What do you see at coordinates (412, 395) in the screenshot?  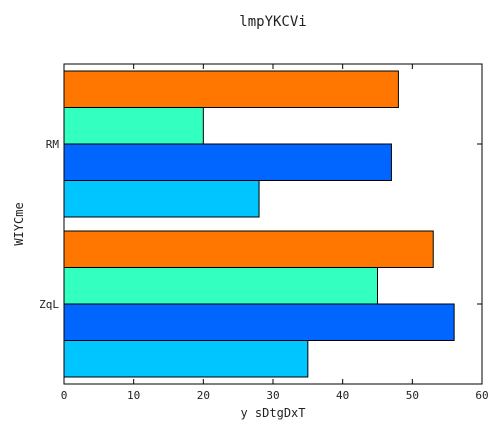 I see `x-tick-label: 50` at bounding box center [412, 395].